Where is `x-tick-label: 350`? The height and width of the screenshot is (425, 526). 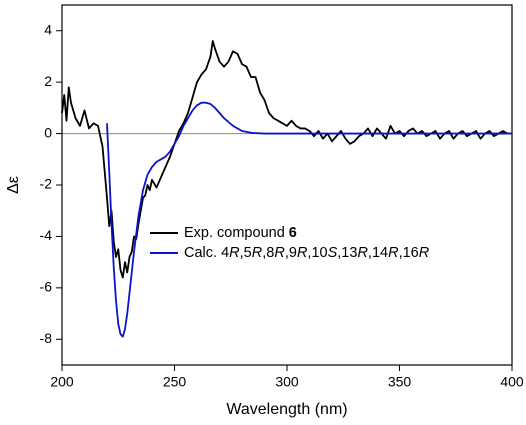
x-tick-label: 350 is located at coordinates (400, 382).